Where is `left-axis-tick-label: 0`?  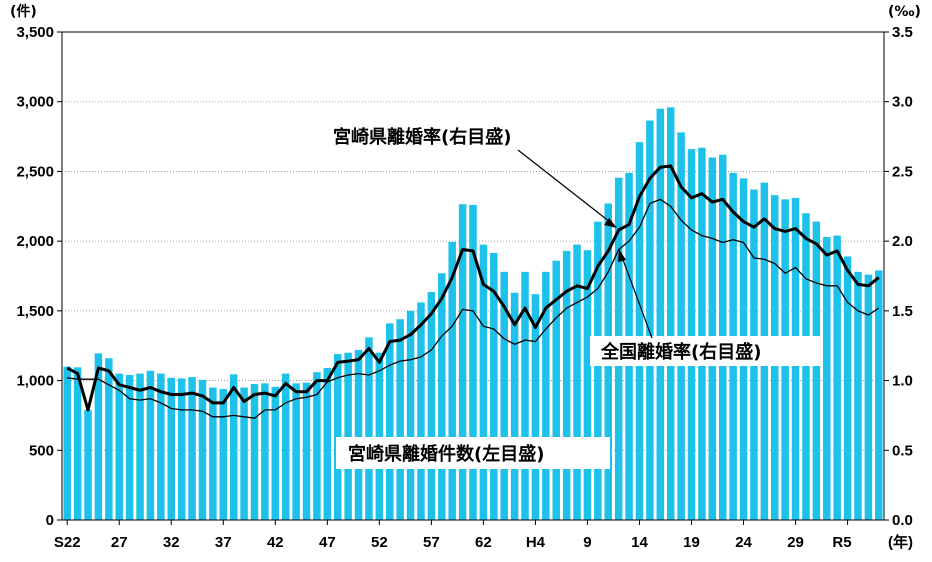 left-axis-tick-label: 0 is located at coordinates (50, 520).